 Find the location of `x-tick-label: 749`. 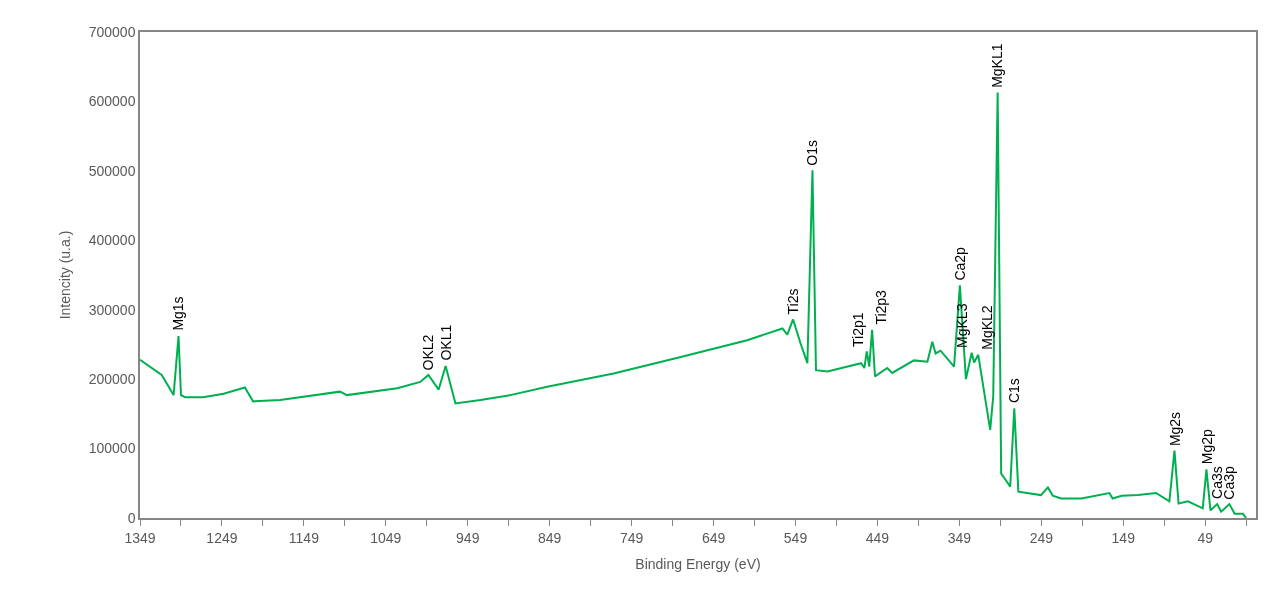

x-tick-label: 749 is located at coordinates (631, 537).